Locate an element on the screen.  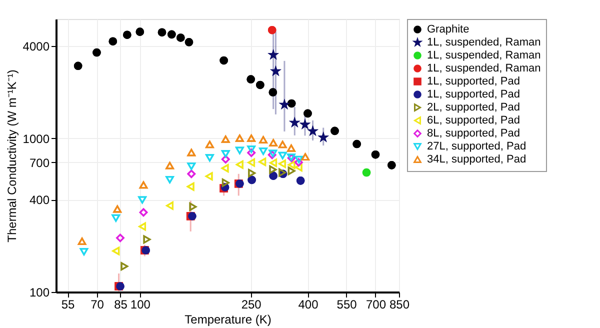
legend-label: 27L, supported, Pad is located at coordinates (476, 146).